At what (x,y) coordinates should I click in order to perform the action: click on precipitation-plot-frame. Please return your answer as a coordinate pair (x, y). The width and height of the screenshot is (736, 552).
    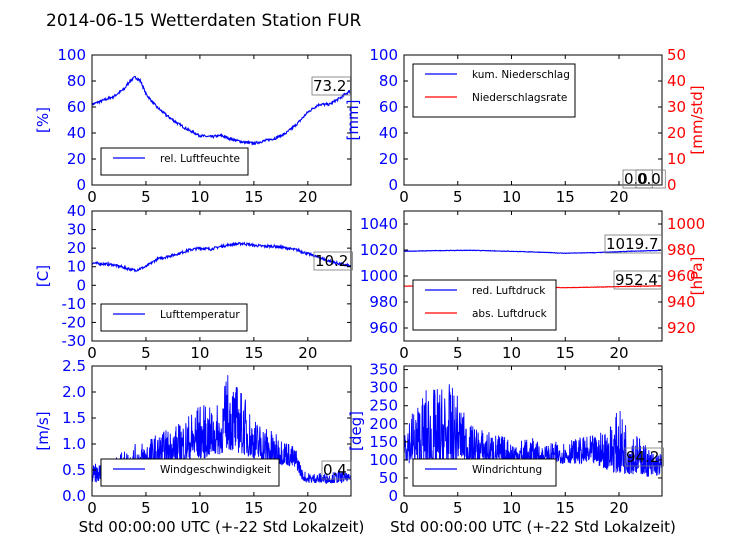
    Looking at the image, I should click on (533, 120).